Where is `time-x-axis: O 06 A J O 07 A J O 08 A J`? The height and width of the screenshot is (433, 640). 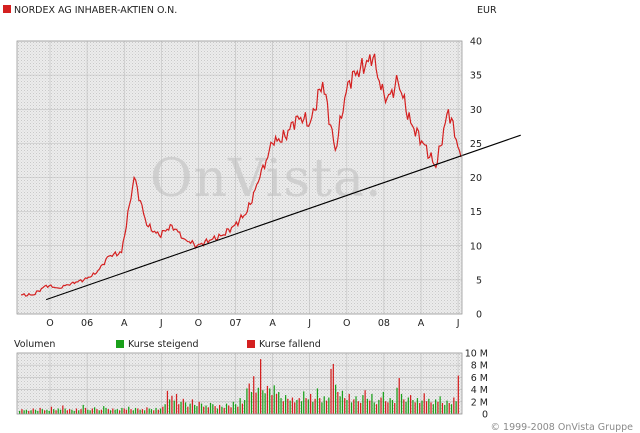
time-x-axis: O 06 A J O 07 A J O 08 A J is located at coordinates (252, 323).